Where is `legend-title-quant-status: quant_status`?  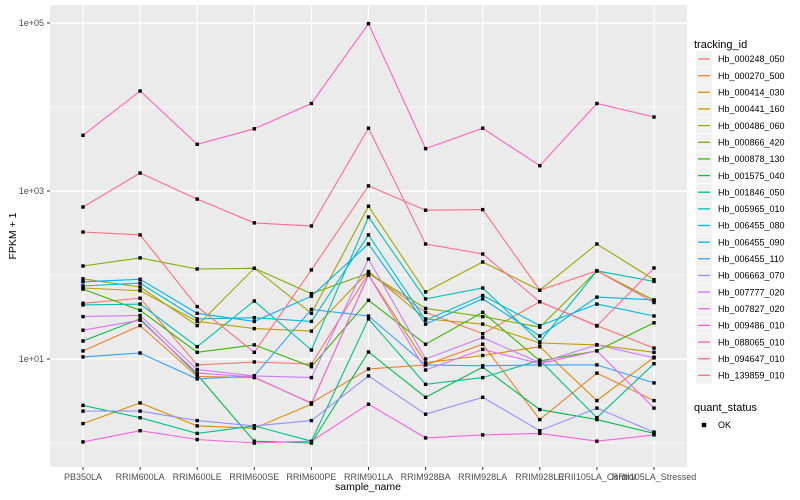 legend-title-quant-status: quant_status is located at coordinates (725, 408).